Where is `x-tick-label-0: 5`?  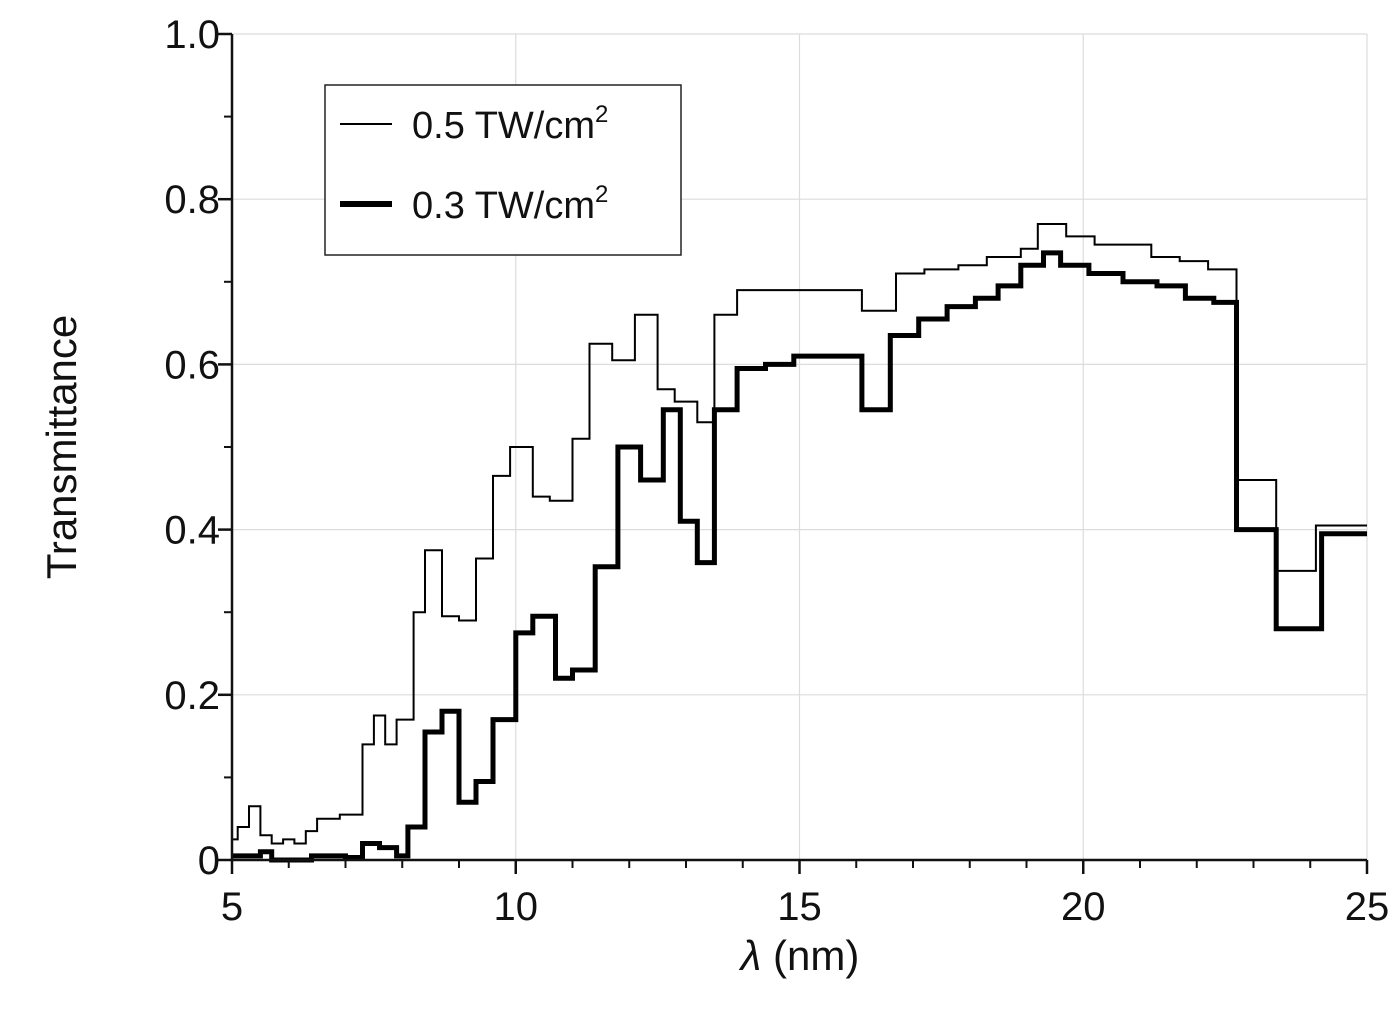 x-tick-label-0: 5 is located at coordinates (232, 907).